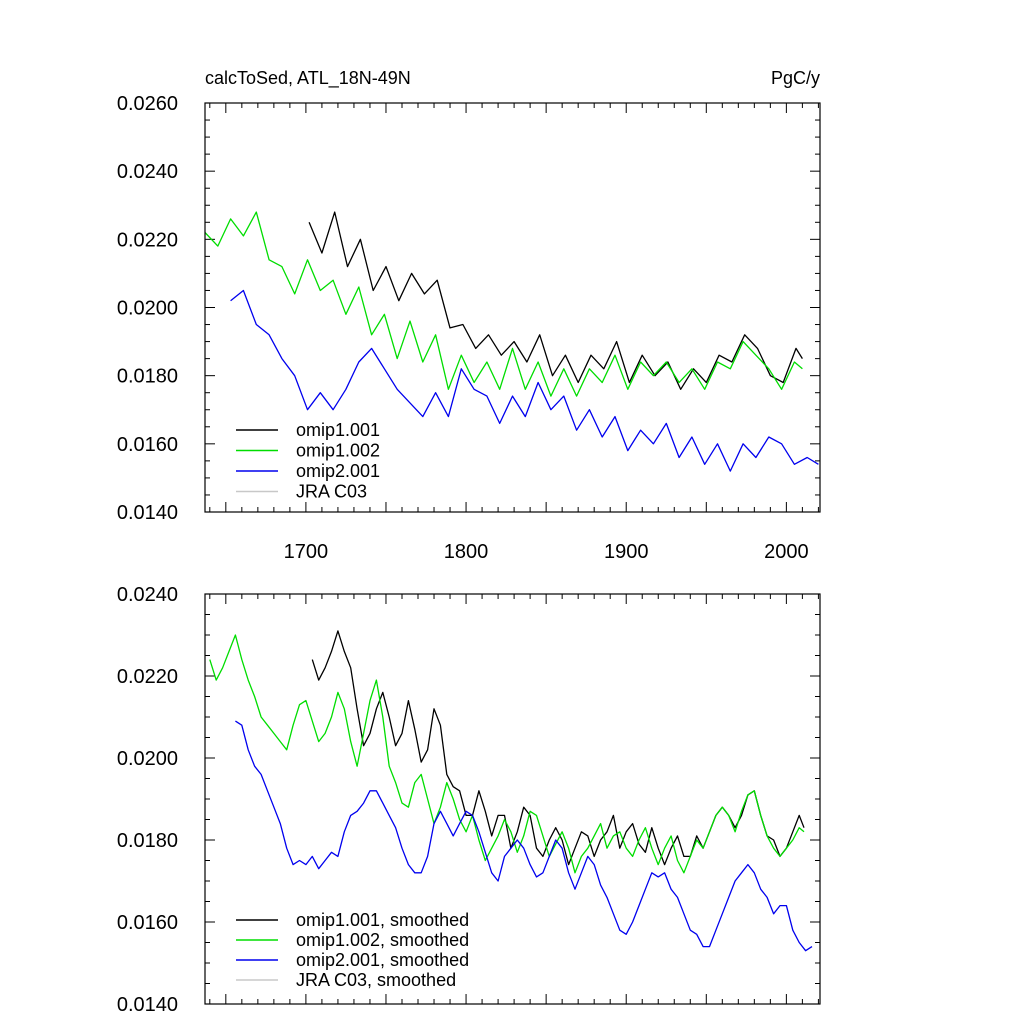  Describe the element at coordinates (626, 552) in the screenshot. I see `x-tick-label: 1900` at that location.